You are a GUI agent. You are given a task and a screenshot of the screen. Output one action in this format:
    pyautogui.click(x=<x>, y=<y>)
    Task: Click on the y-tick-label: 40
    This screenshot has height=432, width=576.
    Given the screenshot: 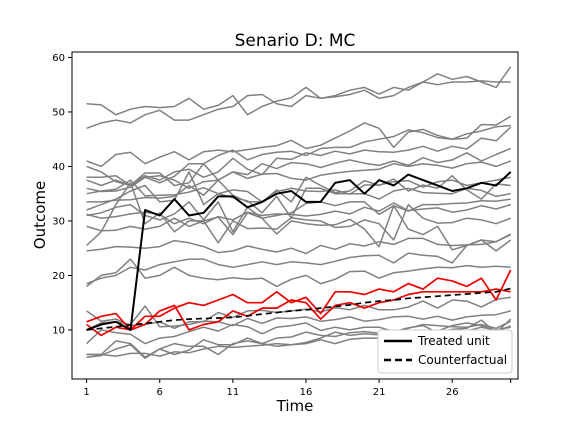 What is the action you would take?
    pyautogui.click(x=58, y=167)
    